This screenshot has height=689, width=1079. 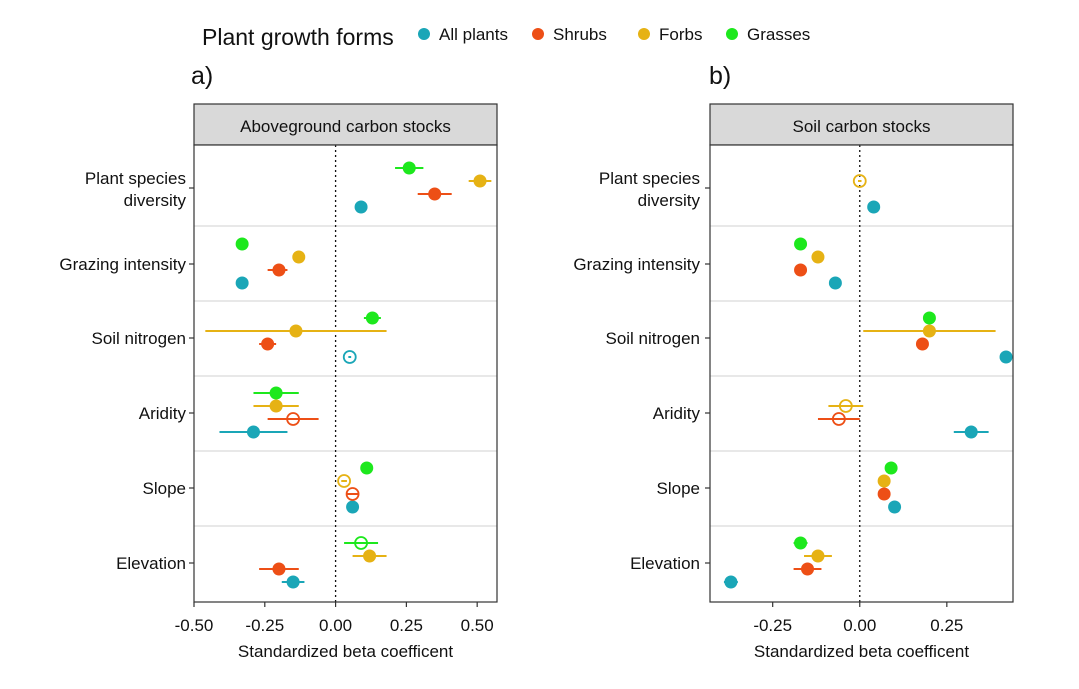 I want to click on legend-item: Shrubs, so click(x=569, y=34).